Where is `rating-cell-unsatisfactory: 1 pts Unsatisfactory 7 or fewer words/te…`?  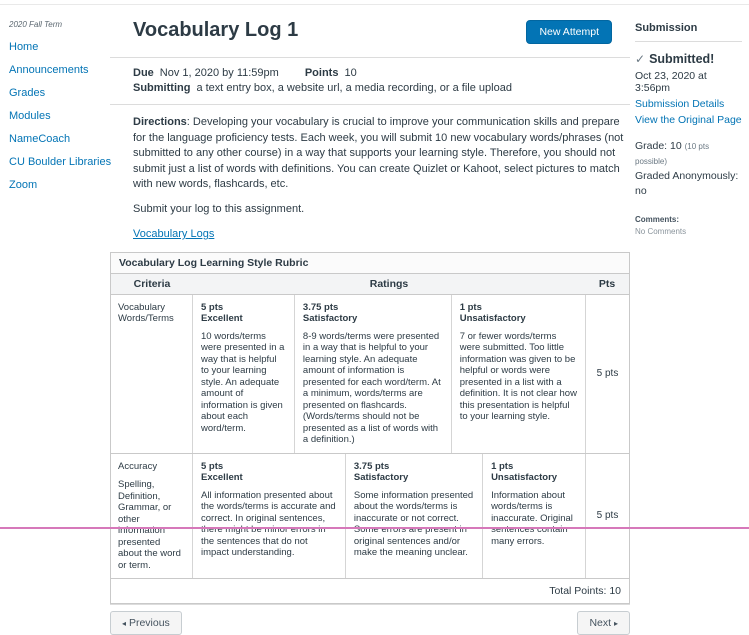 rating-cell-unsatisfactory: 1 pts Unsatisfactory 7 or fewer words/te… is located at coordinates (518, 374).